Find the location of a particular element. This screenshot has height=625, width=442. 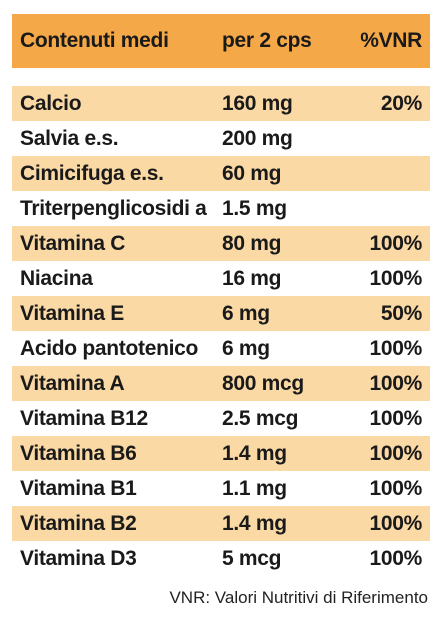

row-name: Triterpenglicosidi a is located at coordinates (113, 208).